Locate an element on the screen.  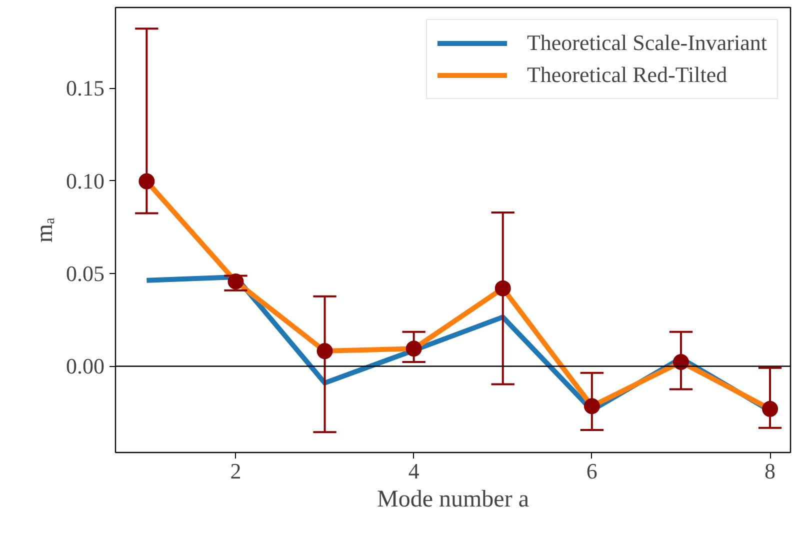
legend-label: Theoretical Red-Tilted is located at coordinates (627, 75).